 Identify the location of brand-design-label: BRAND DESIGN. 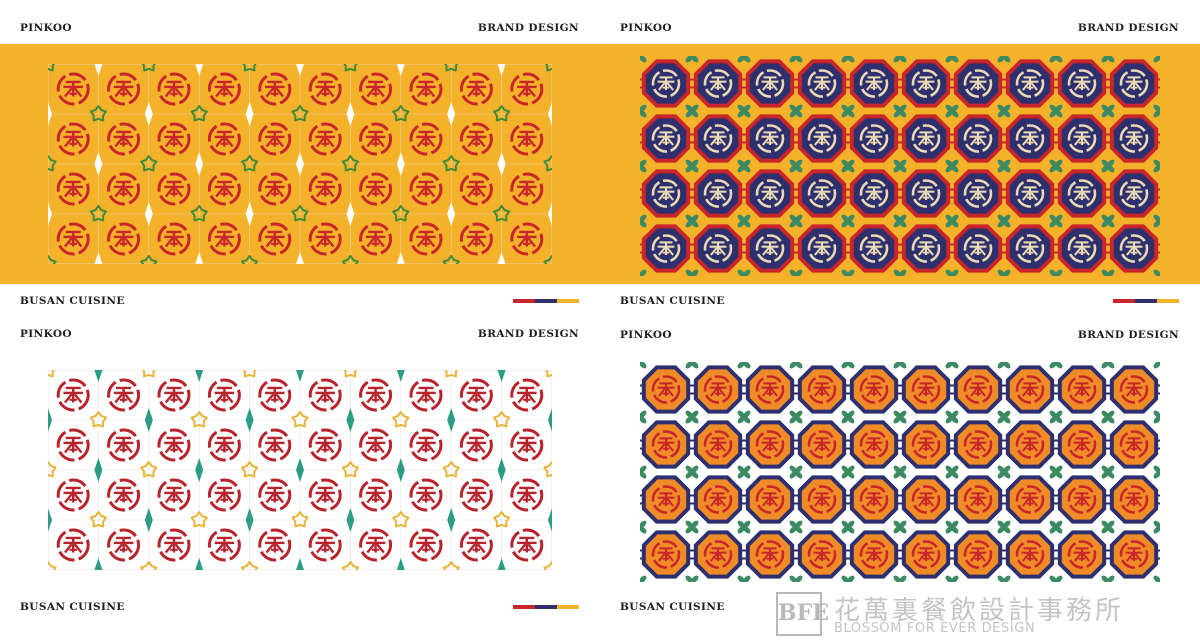
(528, 28).